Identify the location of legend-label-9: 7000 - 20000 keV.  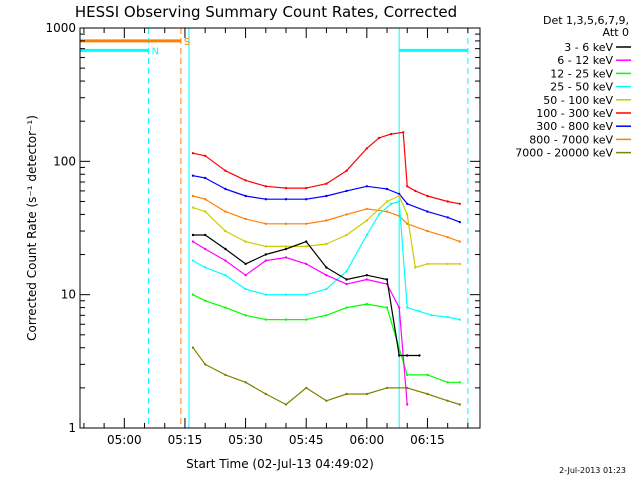
(564, 153).